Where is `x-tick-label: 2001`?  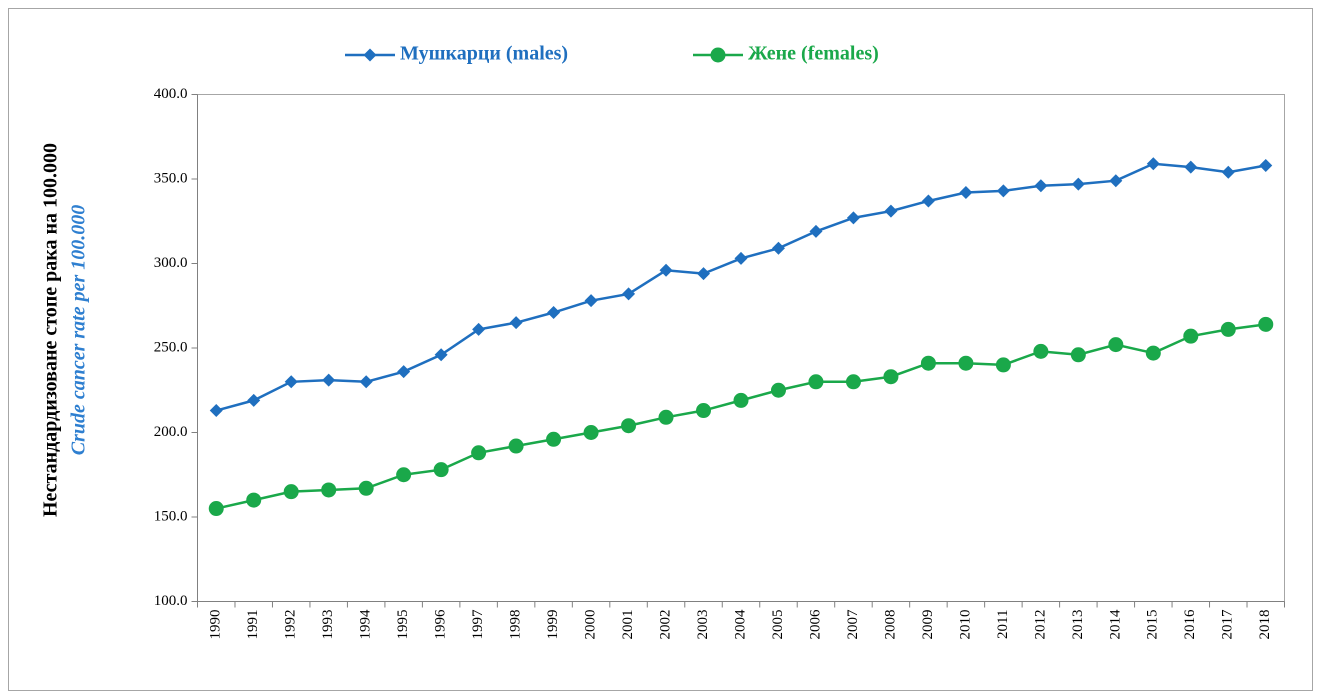 x-tick-label: 2001 is located at coordinates (628, 625).